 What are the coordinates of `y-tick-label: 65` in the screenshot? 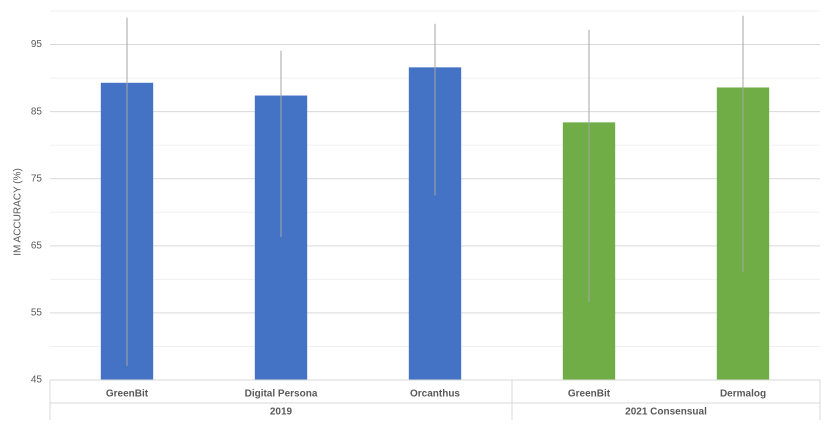 It's located at (37, 245).